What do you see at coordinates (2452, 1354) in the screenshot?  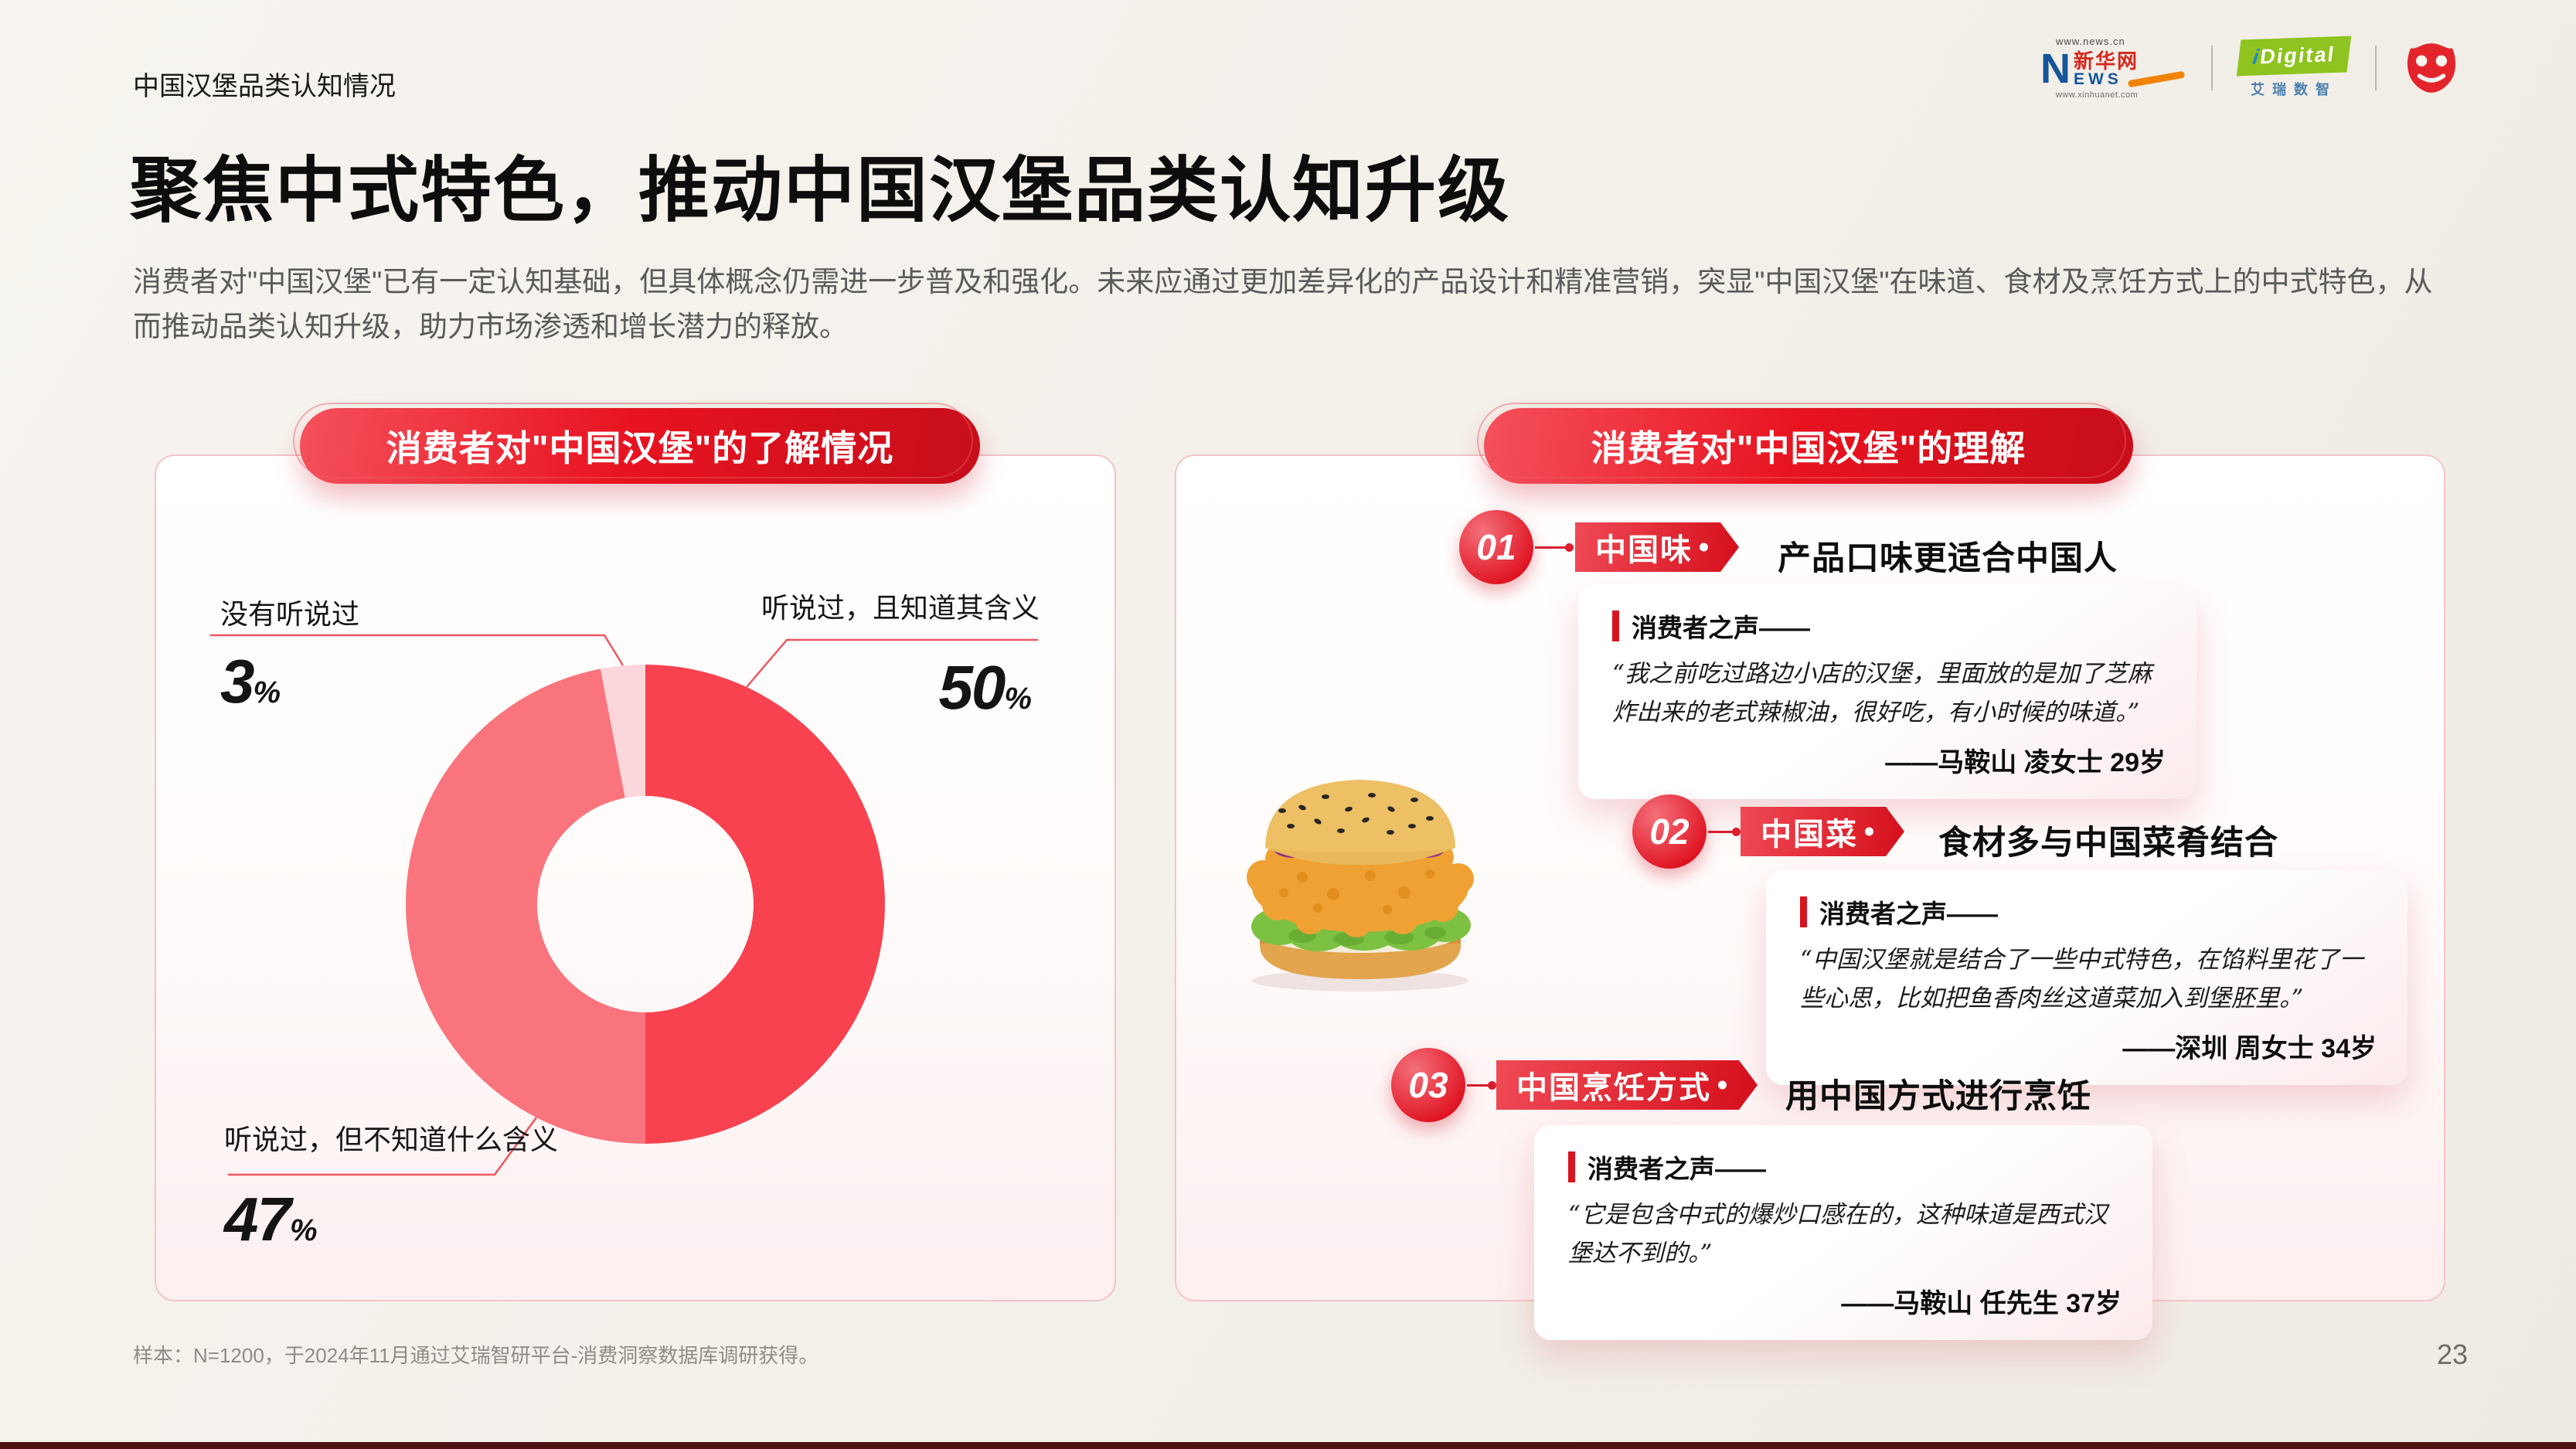 I see `page-number: 23` at bounding box center [2452, 1354].